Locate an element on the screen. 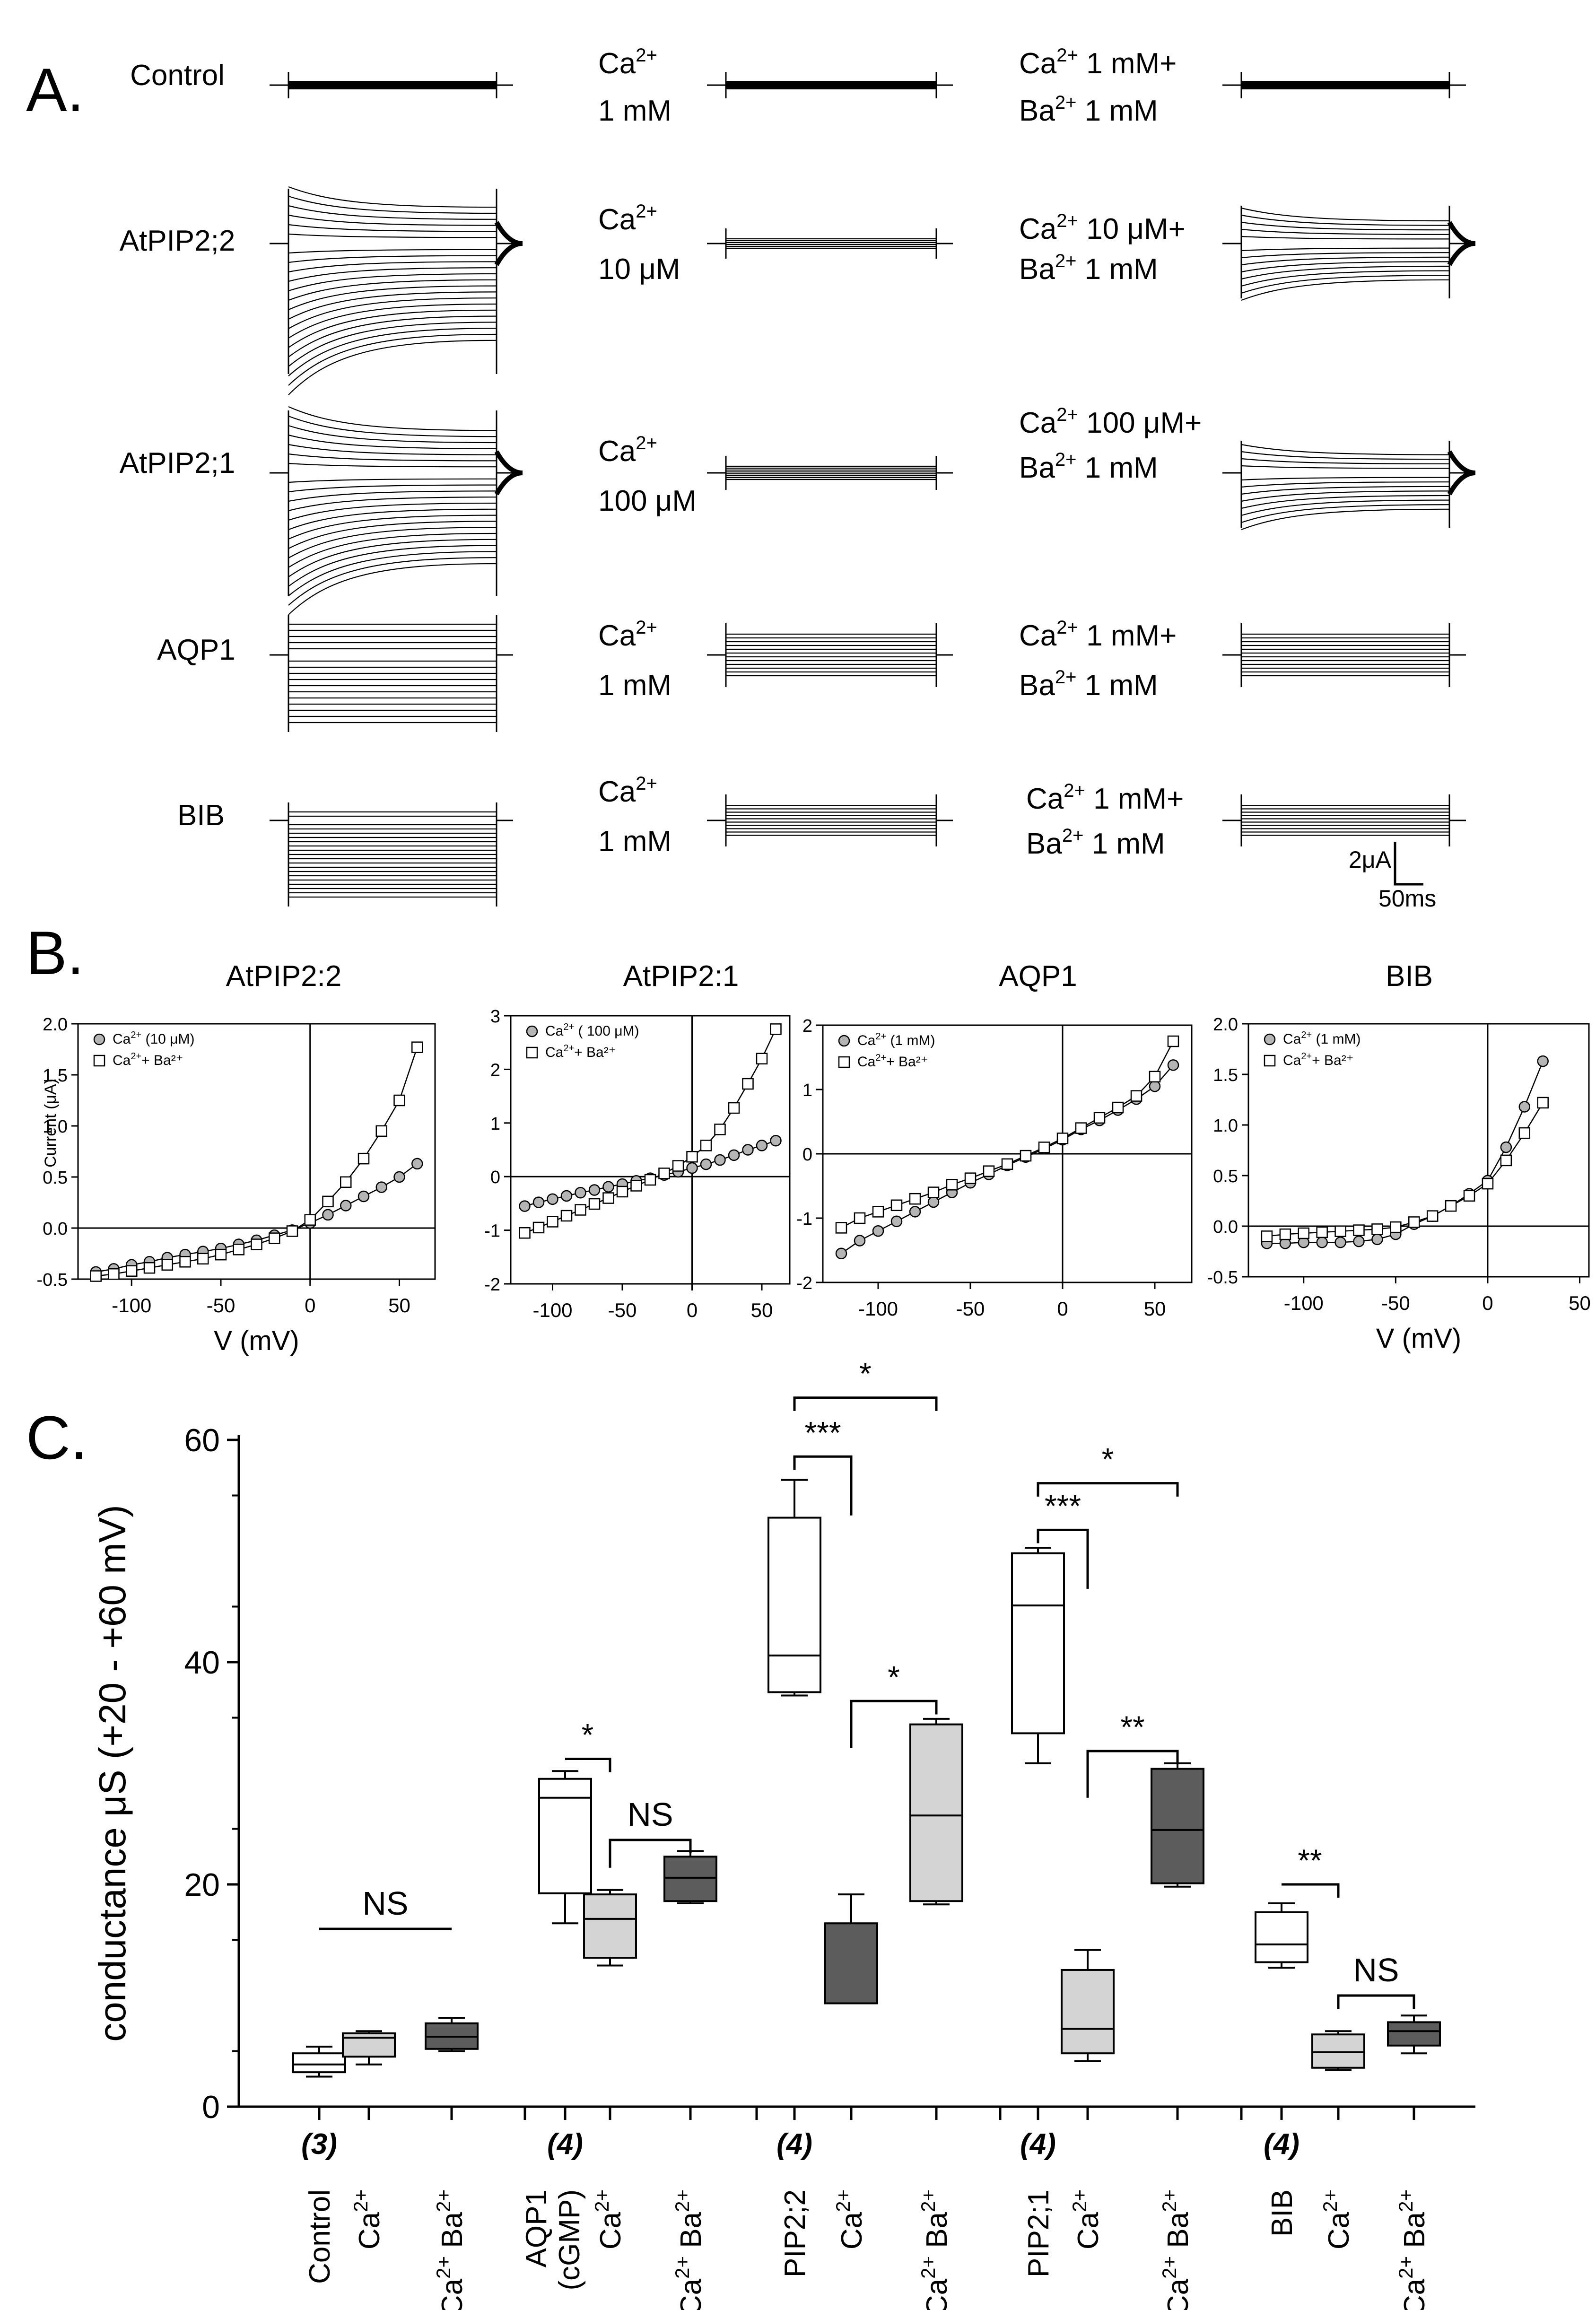 The width and height of the screenshot is (1596, 2310). y-tick-label: 1 is located at coordinates (807, 1090).